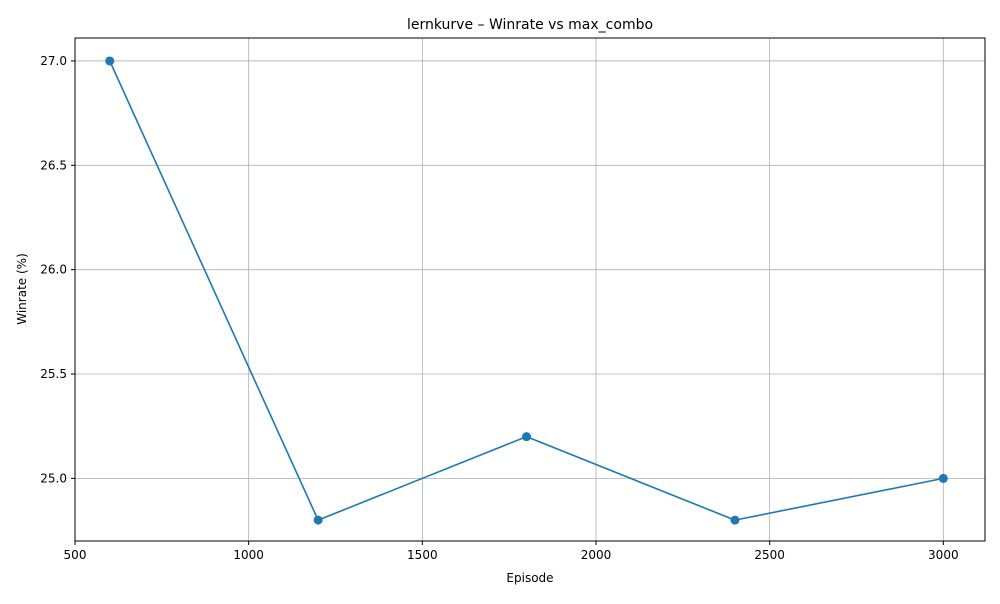 The height and width of the screenshot is (604, 1000). I want to click on x-tick-label: 3000, so click(943, 555).